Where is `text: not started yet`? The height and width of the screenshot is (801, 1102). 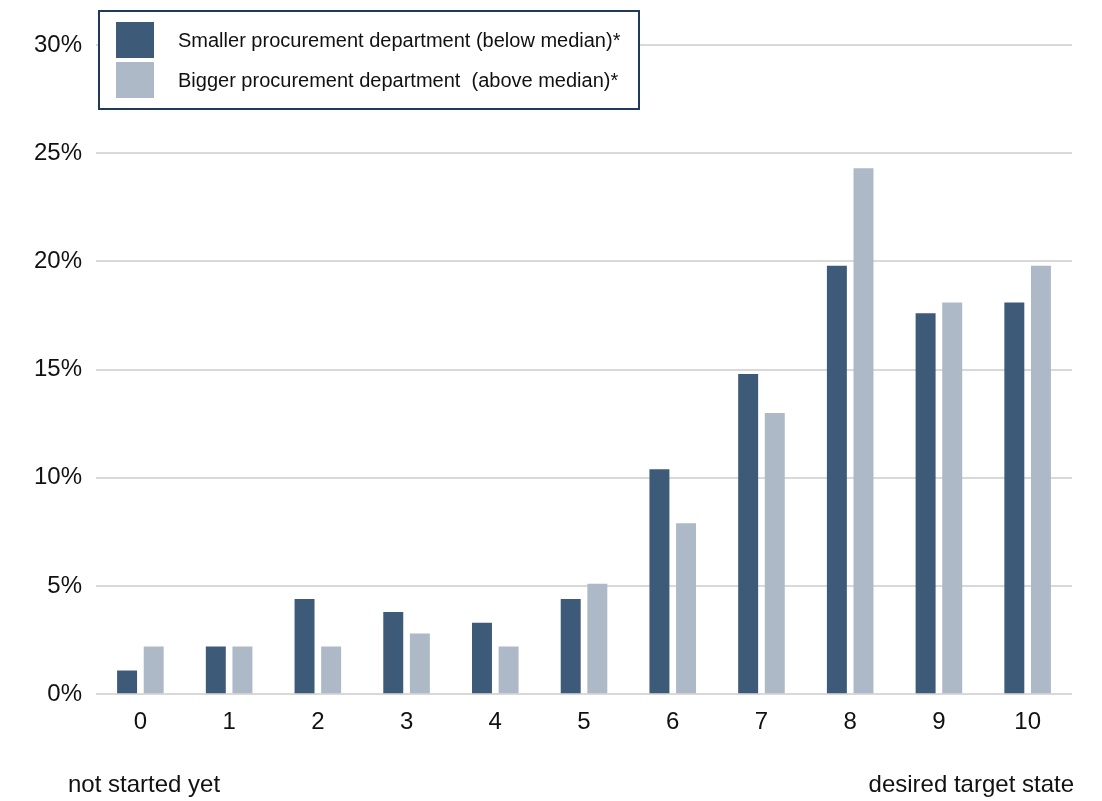
text: not started yet is located at coordinates (144, 784).